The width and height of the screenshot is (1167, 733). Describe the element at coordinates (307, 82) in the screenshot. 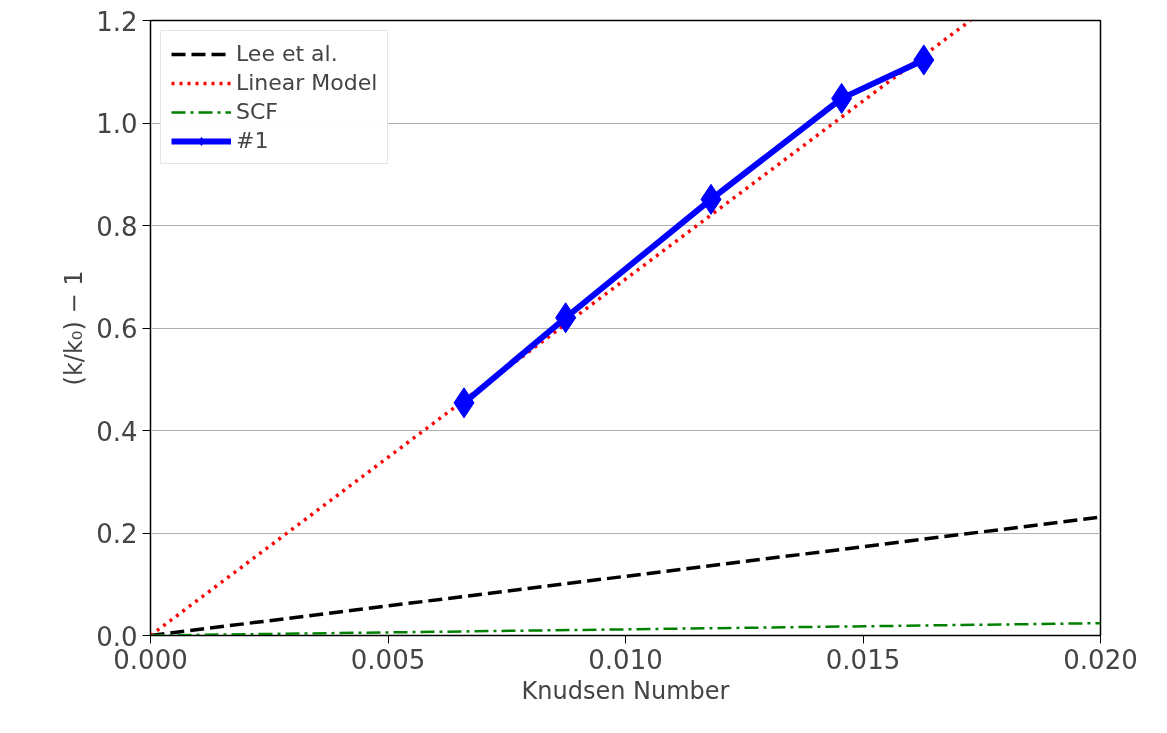

I see `legend-label: Linear Model` at that location.